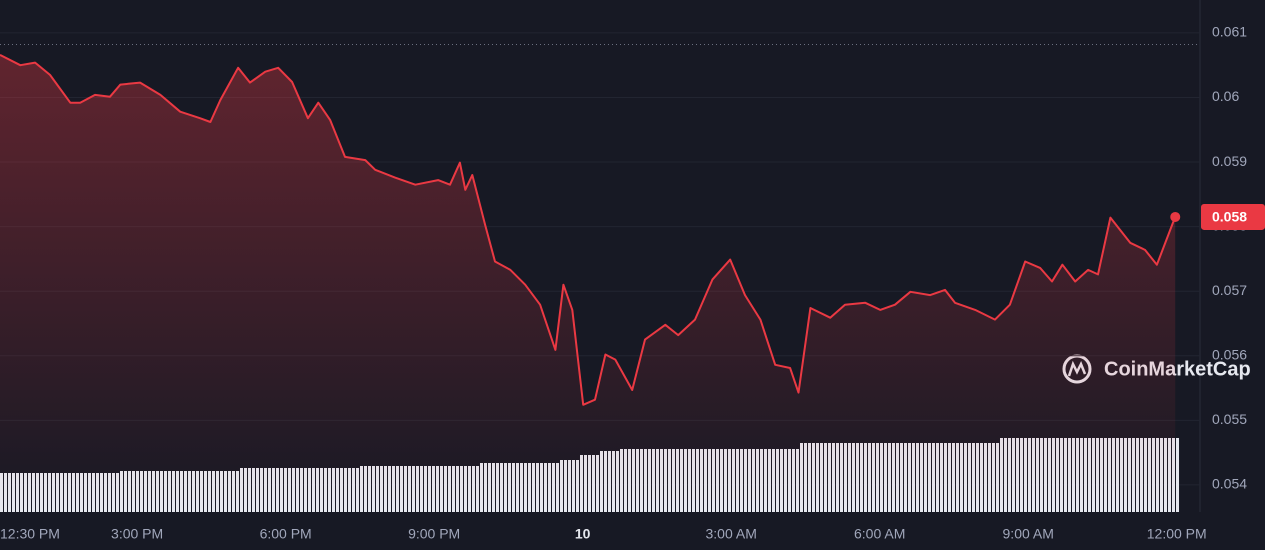  I want to click on y-tick-label: 0.061, so click(1229, 32).